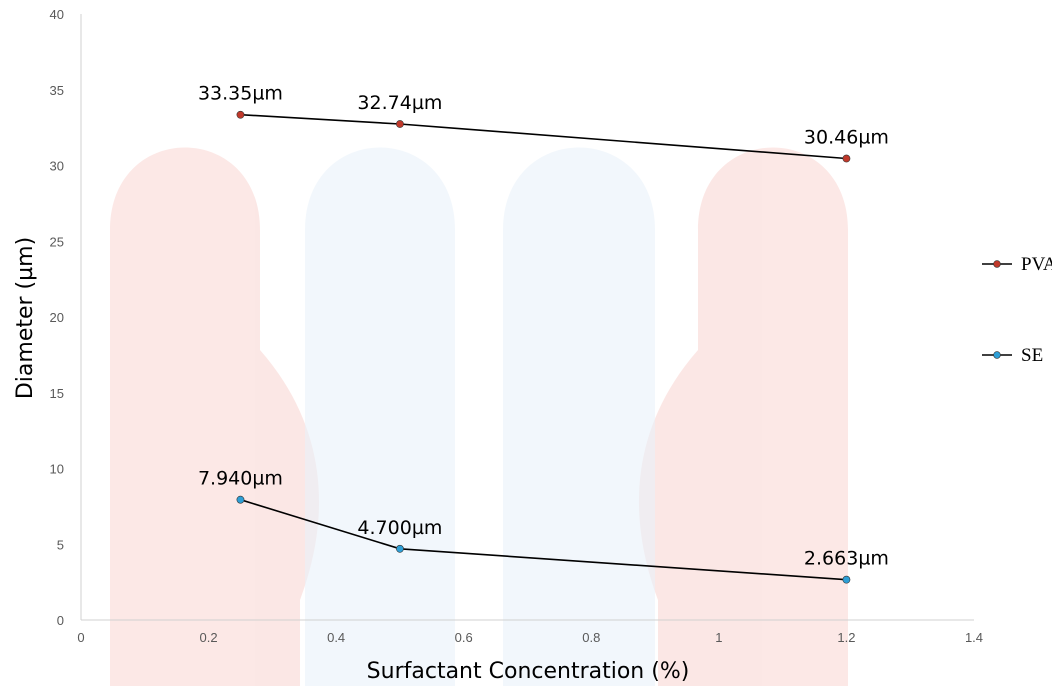  What do you see at coordinates (60, 544) in the screenshot?
I see `y-tick-label: 5` at bounding box center [60, 544].